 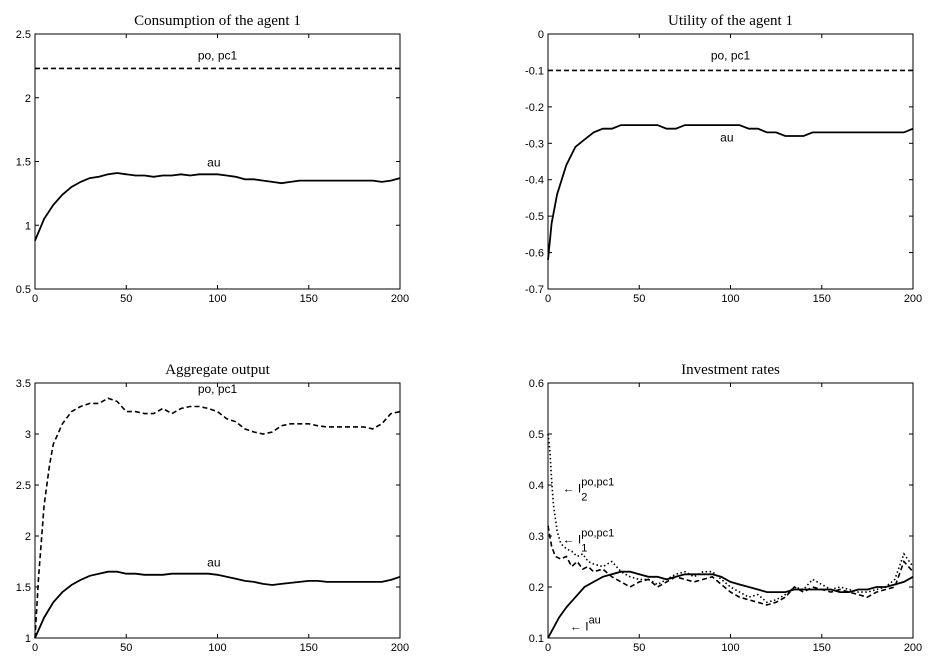 What do you see at coordinates (589, 541) in the screenshot?
I see `annotation-label: ← Ipo,pc1 1` at bounding box center [589, 541].